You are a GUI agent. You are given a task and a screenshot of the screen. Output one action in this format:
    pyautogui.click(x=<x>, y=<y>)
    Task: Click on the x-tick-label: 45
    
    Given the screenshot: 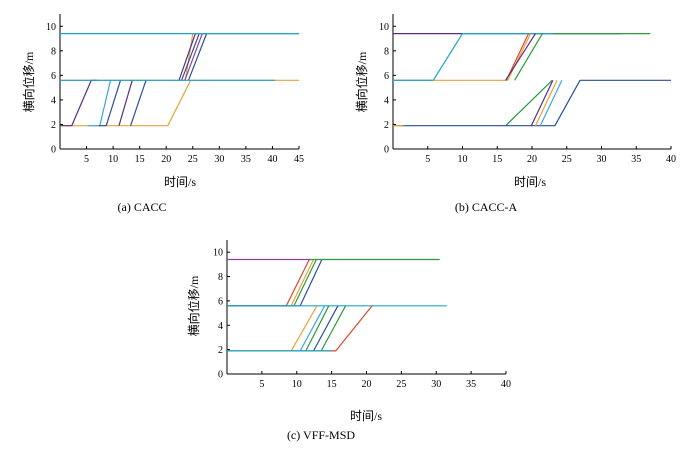 What is the action you would take?
    pyautogui.click(x=299, y=159)
    